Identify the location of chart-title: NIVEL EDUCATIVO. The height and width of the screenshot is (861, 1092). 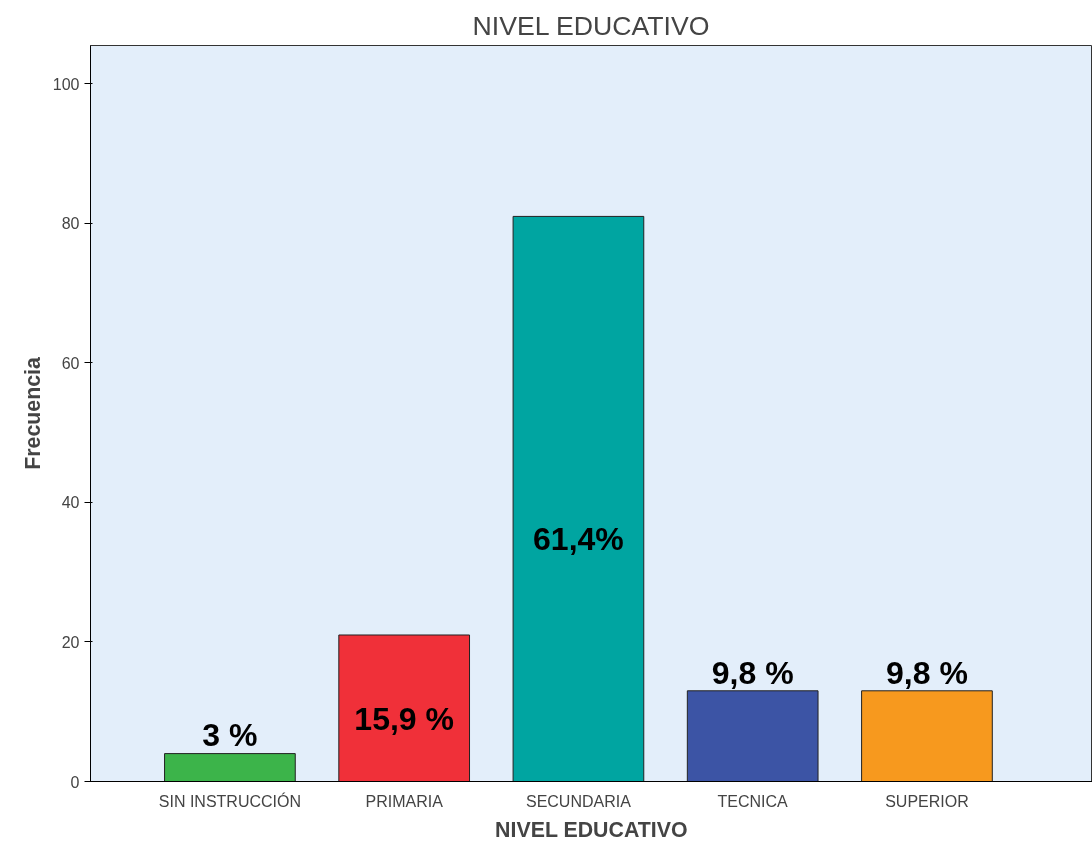
(591, 25).